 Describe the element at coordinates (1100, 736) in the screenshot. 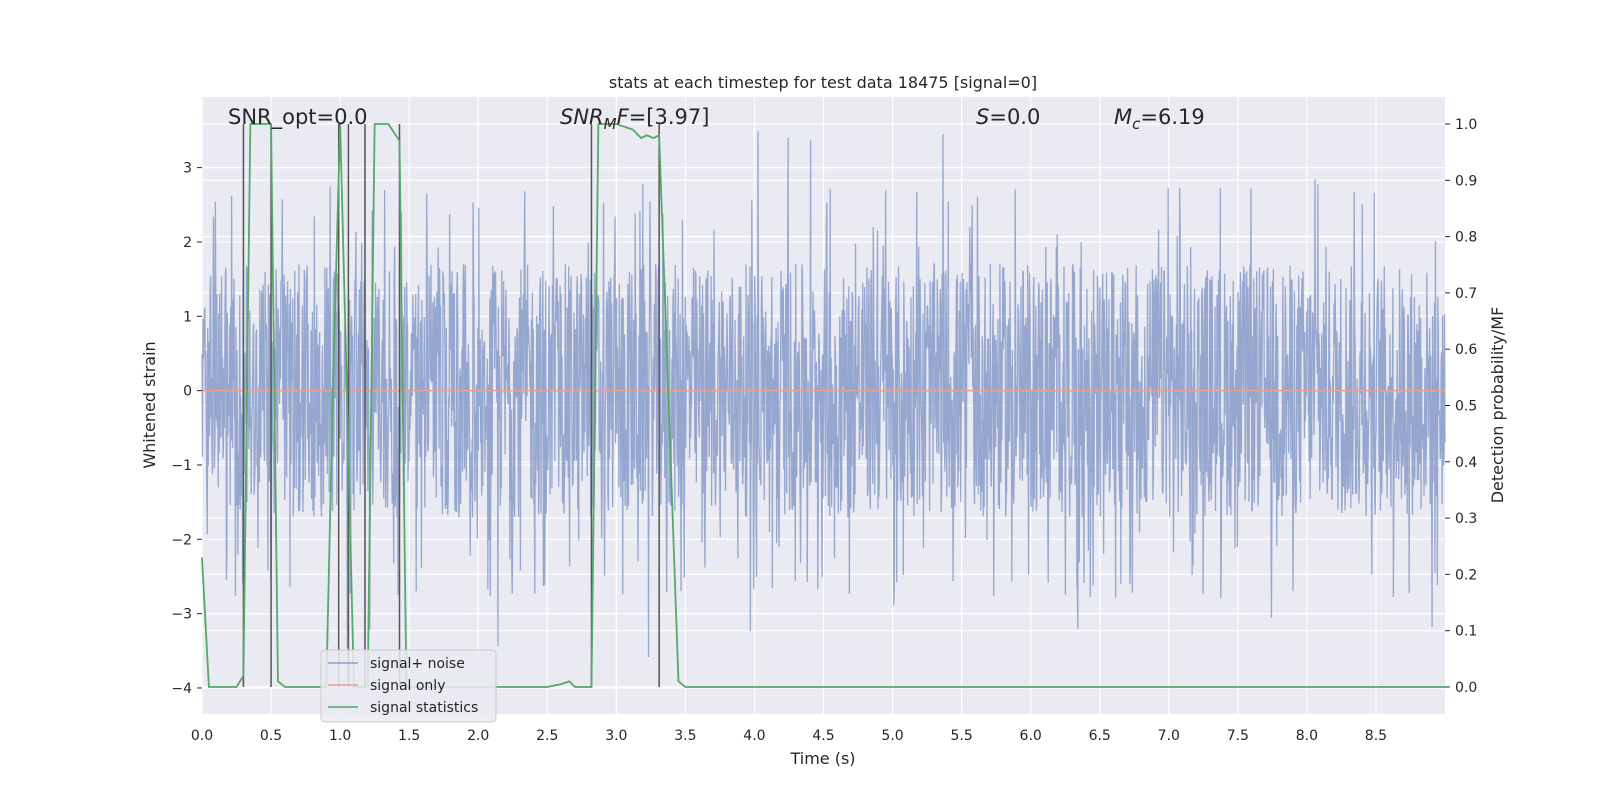

I see `x-tick-label: 6.5` at that location.